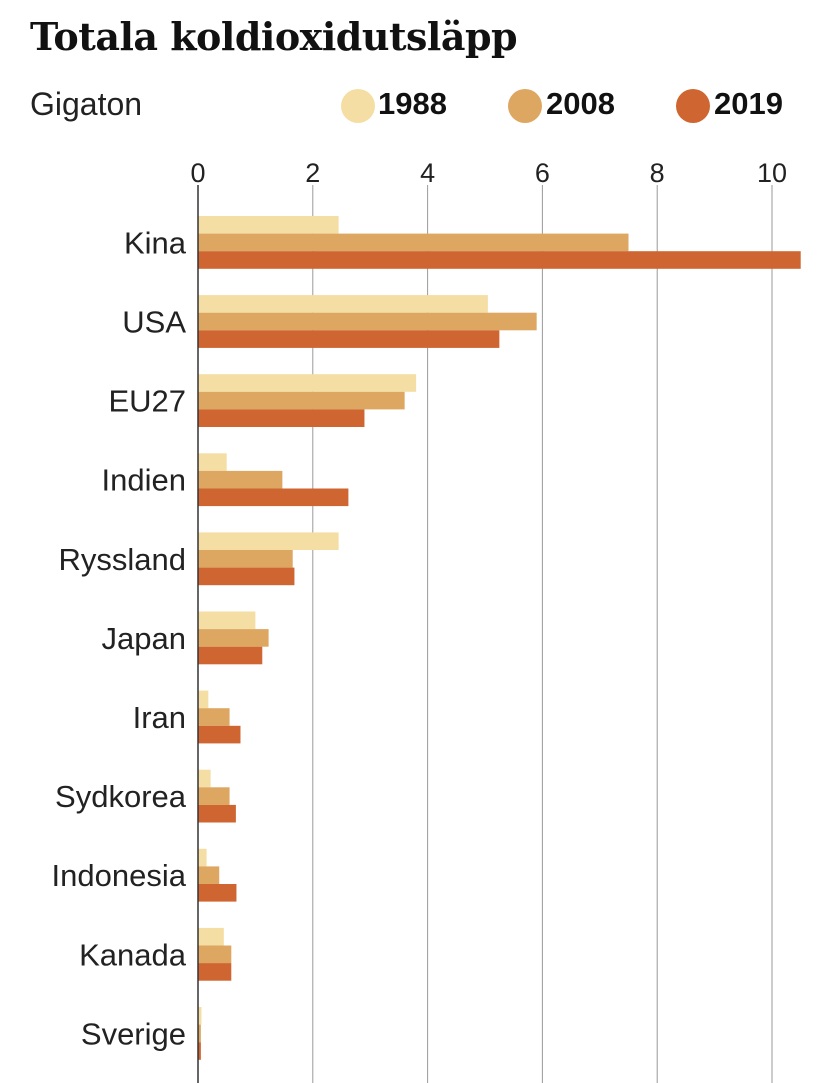  Describe the element at coordinates (215, 954) in the screenshot. I see `bar-kanada-2008` at that location.